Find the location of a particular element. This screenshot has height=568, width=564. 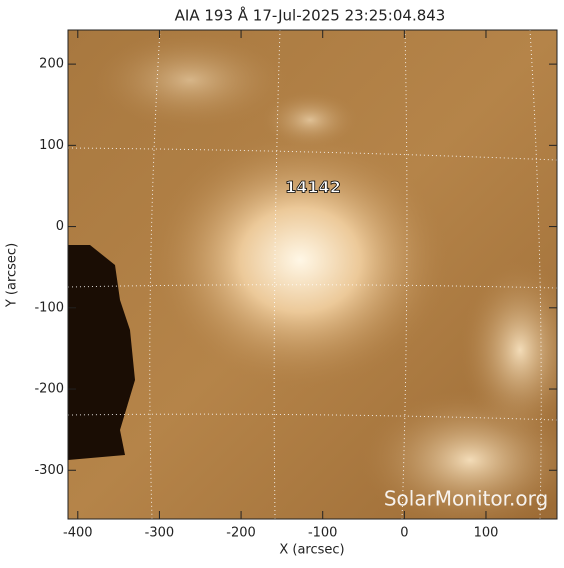

x-tick-label: -200 is located at coordinates (241, 533).